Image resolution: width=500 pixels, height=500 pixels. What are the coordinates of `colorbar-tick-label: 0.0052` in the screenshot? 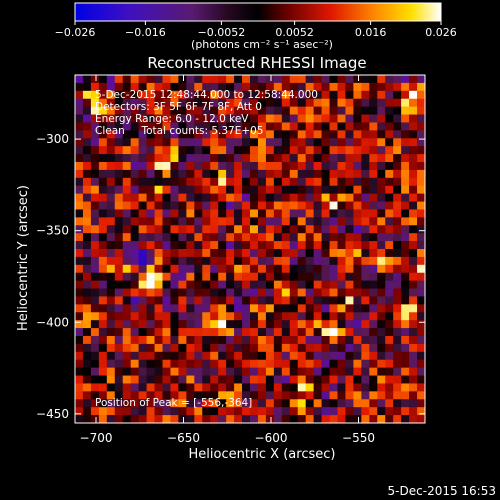 It's located at (294, 32).